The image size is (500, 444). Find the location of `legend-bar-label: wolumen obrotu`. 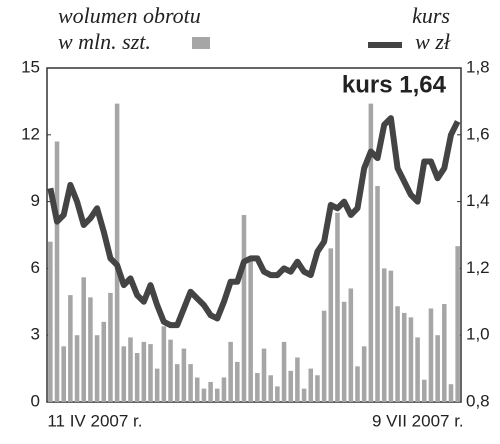

legend-bar-label: wolumen obrotu is located at coordinates (129, 15).